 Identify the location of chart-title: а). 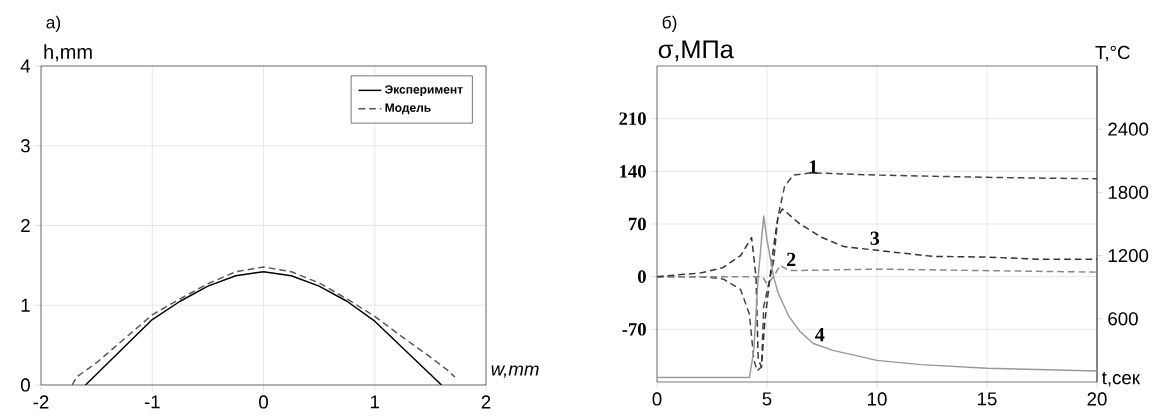
(53, 23).